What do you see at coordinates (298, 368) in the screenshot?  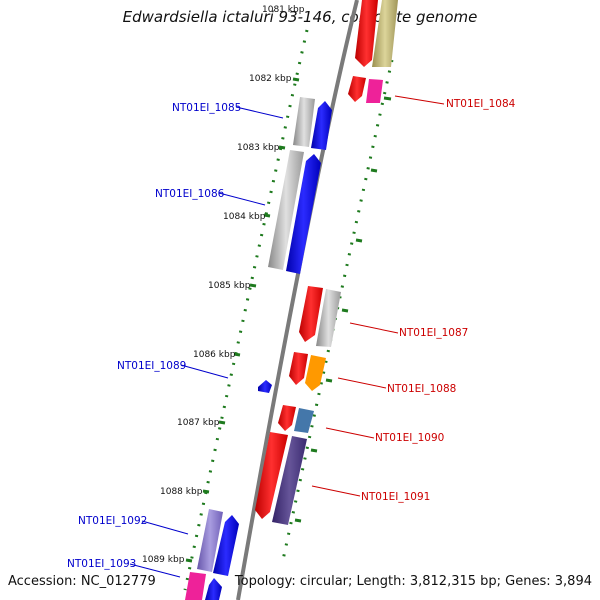 I see `gene-1088-red` at bounding box center [298, 368].